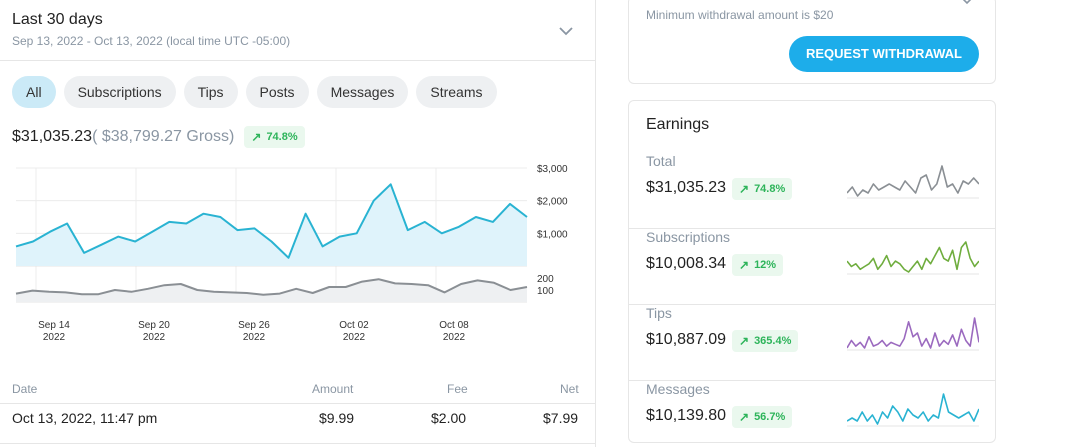  I want to click on header-amount: Amount, so click(333, 389).